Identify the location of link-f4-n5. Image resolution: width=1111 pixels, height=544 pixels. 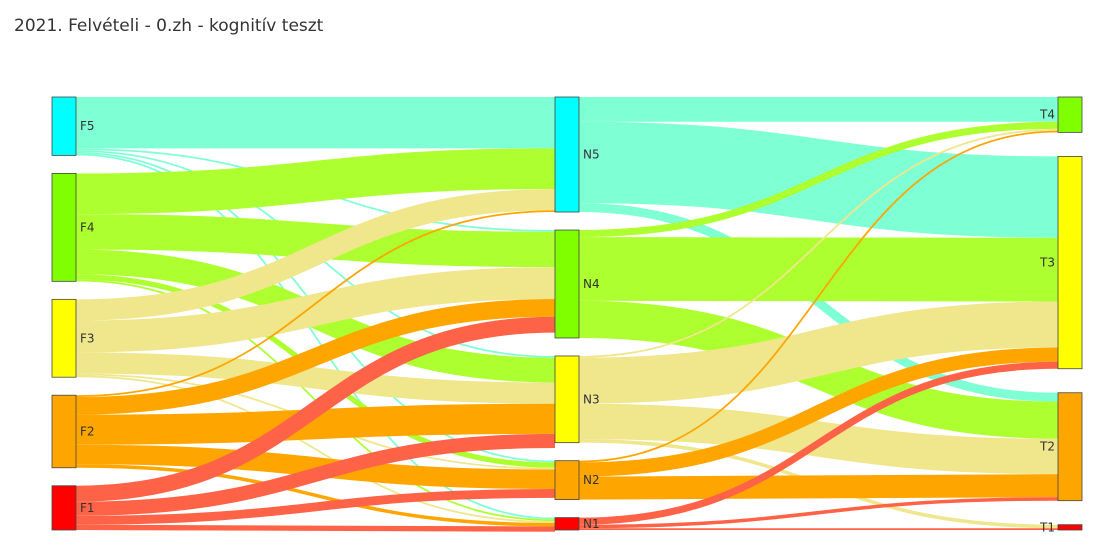
(315, 181).